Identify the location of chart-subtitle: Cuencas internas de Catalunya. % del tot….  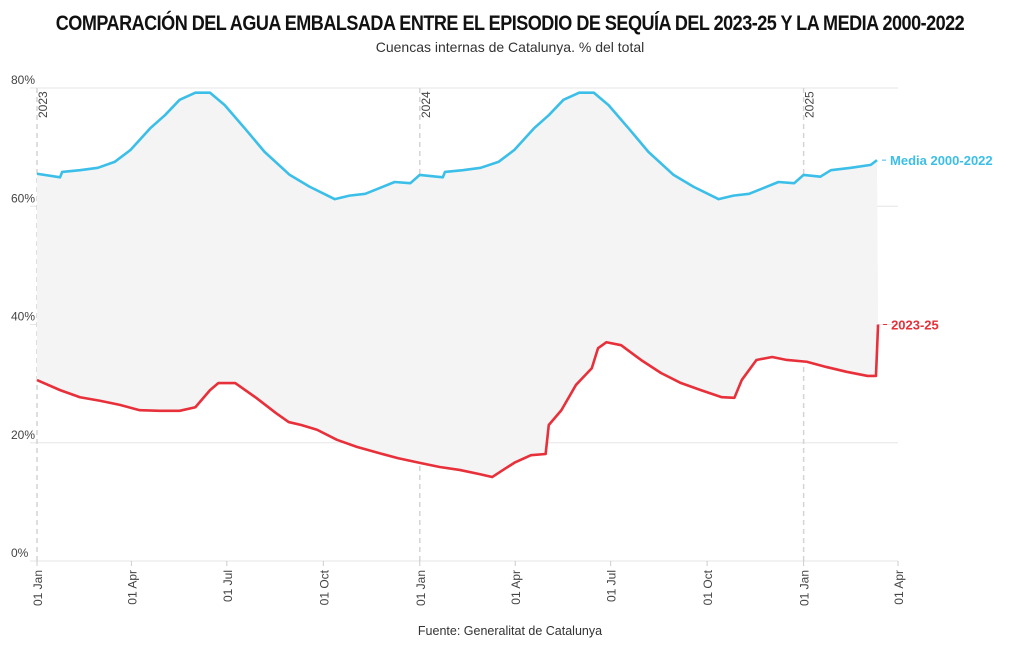
(510, 47).